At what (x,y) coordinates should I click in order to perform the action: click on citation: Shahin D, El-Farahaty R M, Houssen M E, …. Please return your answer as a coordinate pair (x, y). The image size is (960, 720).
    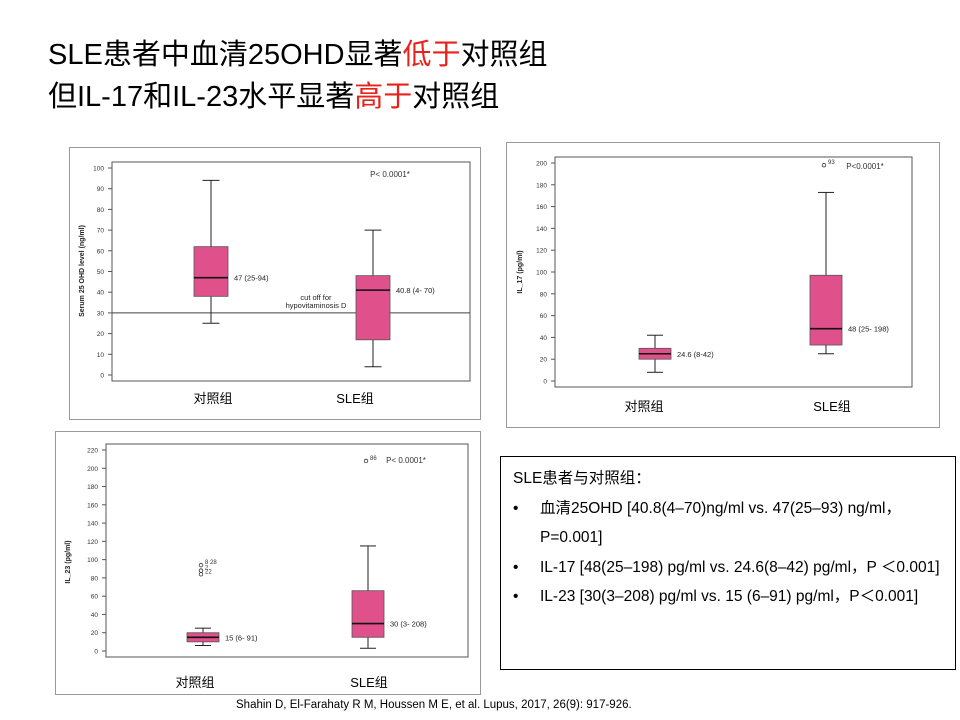
    Looking at the image, I should click on (434, 705).